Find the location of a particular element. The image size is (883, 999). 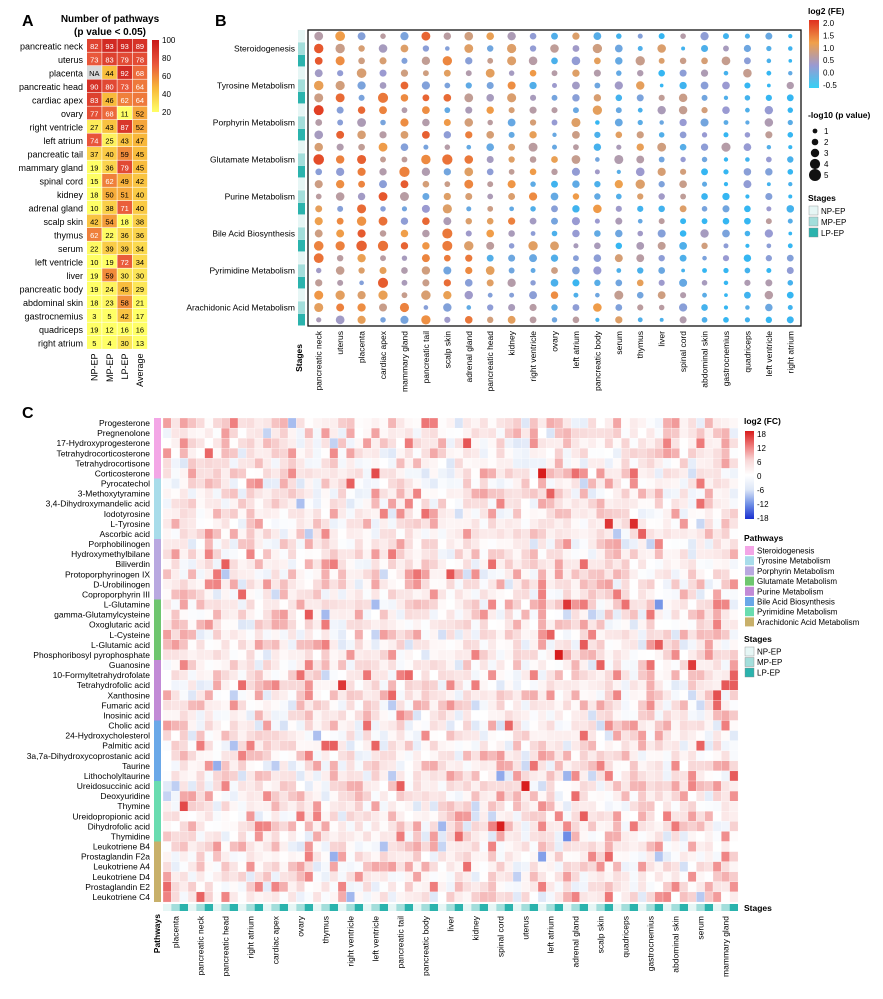

metabolite-label: 3-Methoxytyramine is located at coordinates (114, 494).